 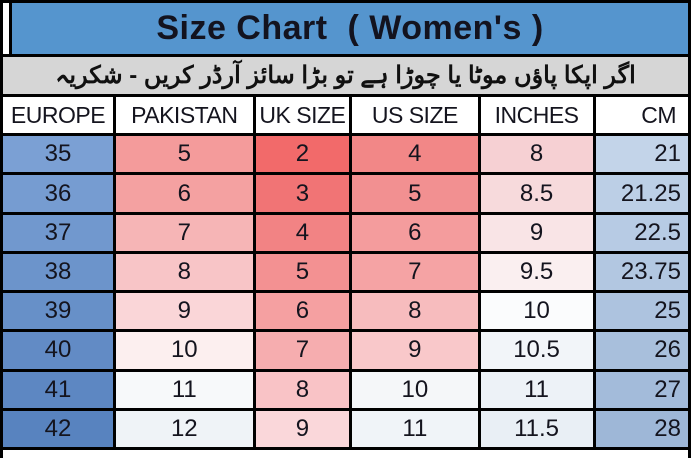 What do you see at coordinates (59, 195) in the screenshot?
I see `table-cell: 36` at bounding box center [59, 195].